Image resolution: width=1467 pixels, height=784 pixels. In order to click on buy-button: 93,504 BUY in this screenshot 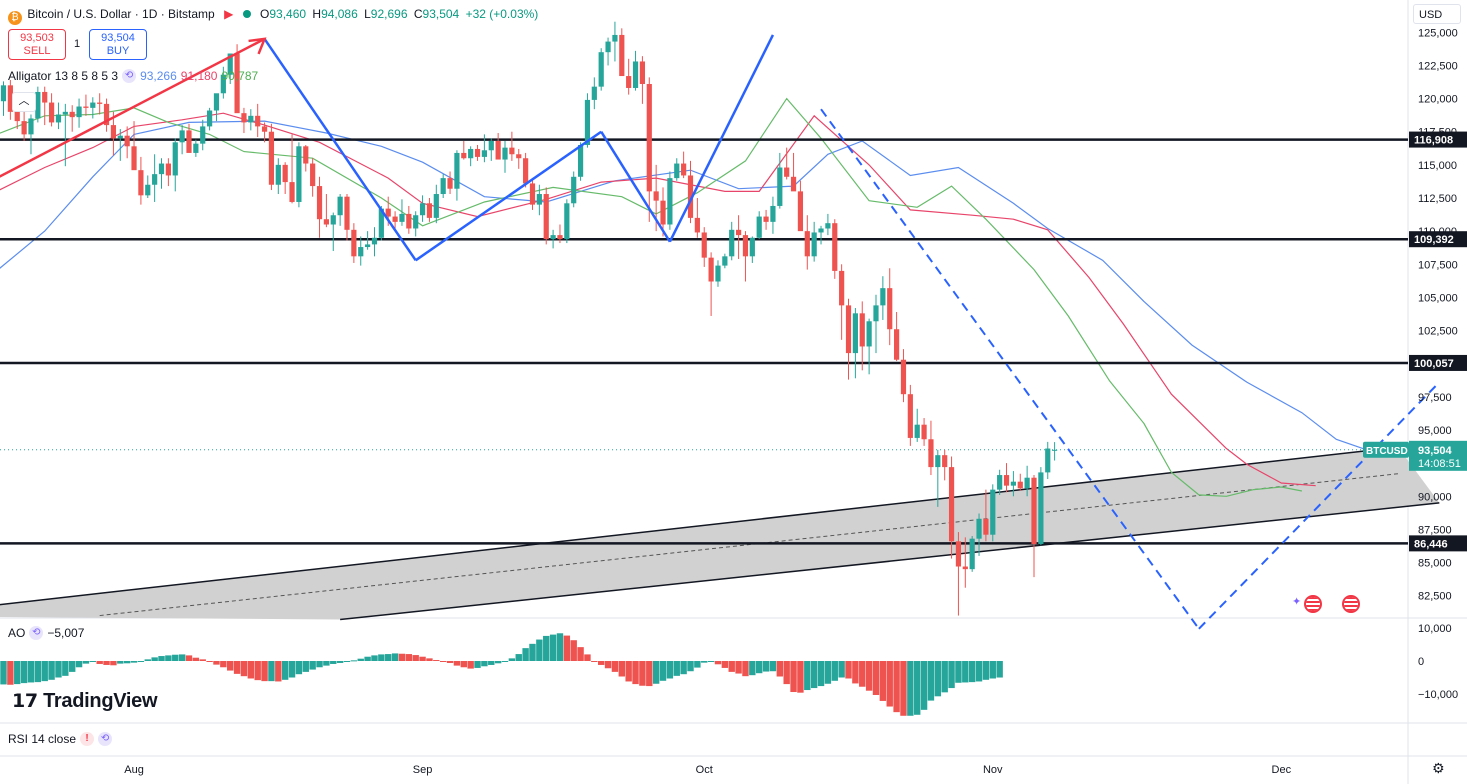, I will do `click(118, 44)`.